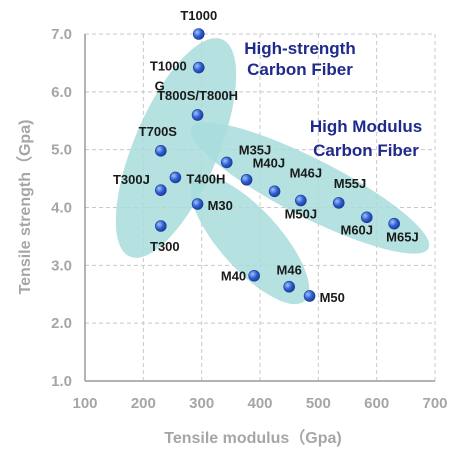 This screenshot has height=457, width=460. What do you see at coordinates (61, 150) in the screenshot?
I see `y-tick-label: 5.0` at bounding box center [61, 150].